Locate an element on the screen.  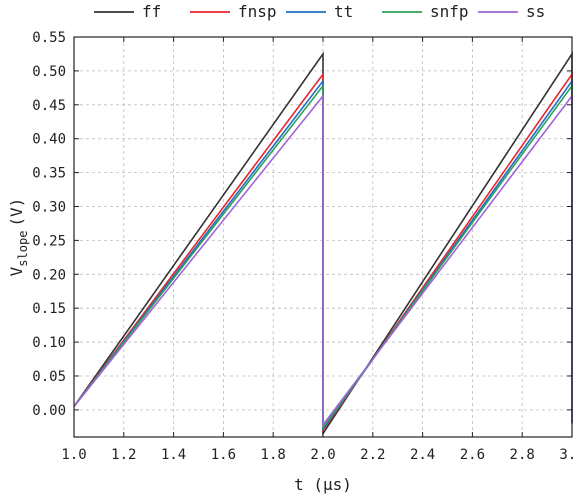
legend-label-ss: ss is located at coordinates (535, 11).